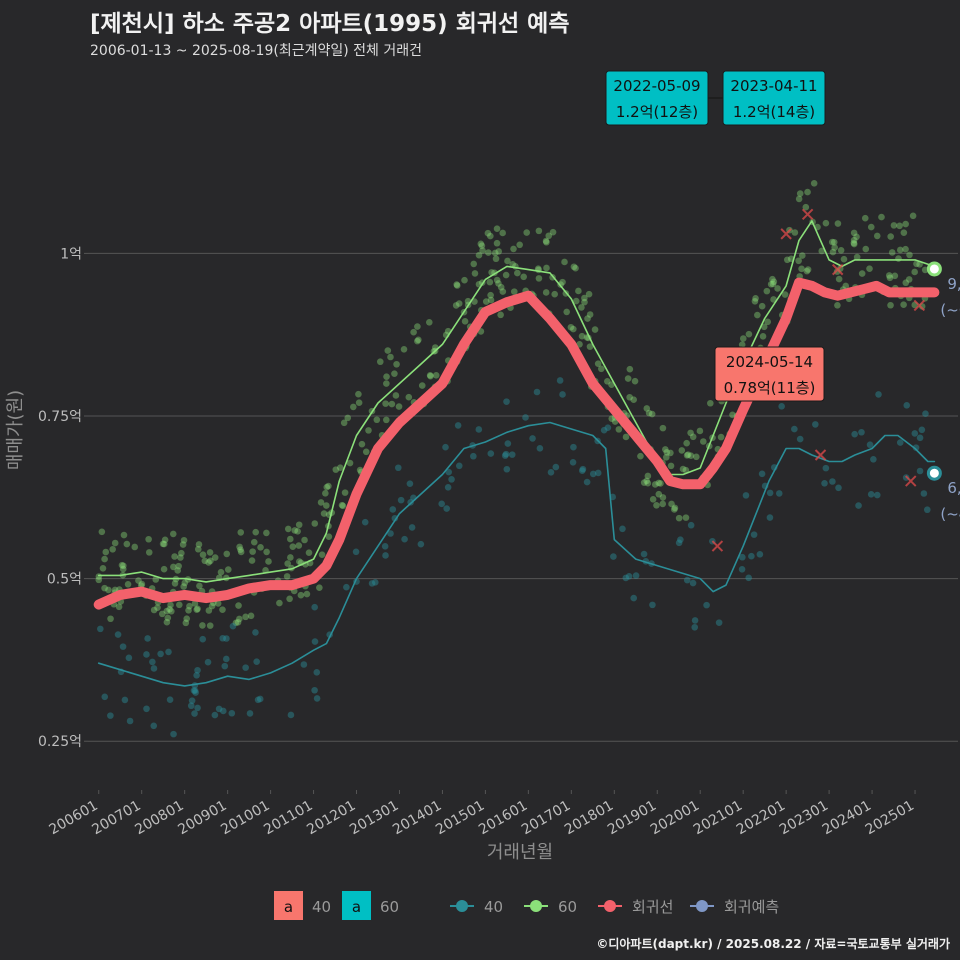 This screenshot has width=960, height=960. Describe the element at coordinates (770, 388) in the screenshot. I see `callout-price: 0.78억(11층)` at that location.